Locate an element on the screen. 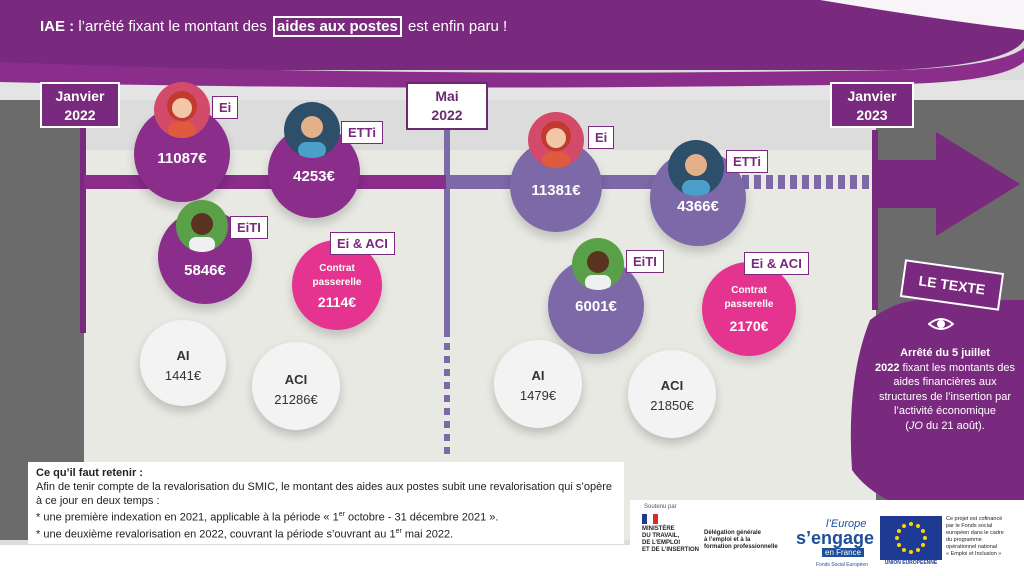 The width and height of the screenshot is (1024, 576). p1-eiaci-amount: 2114€ is located at coordinates (337, 302).